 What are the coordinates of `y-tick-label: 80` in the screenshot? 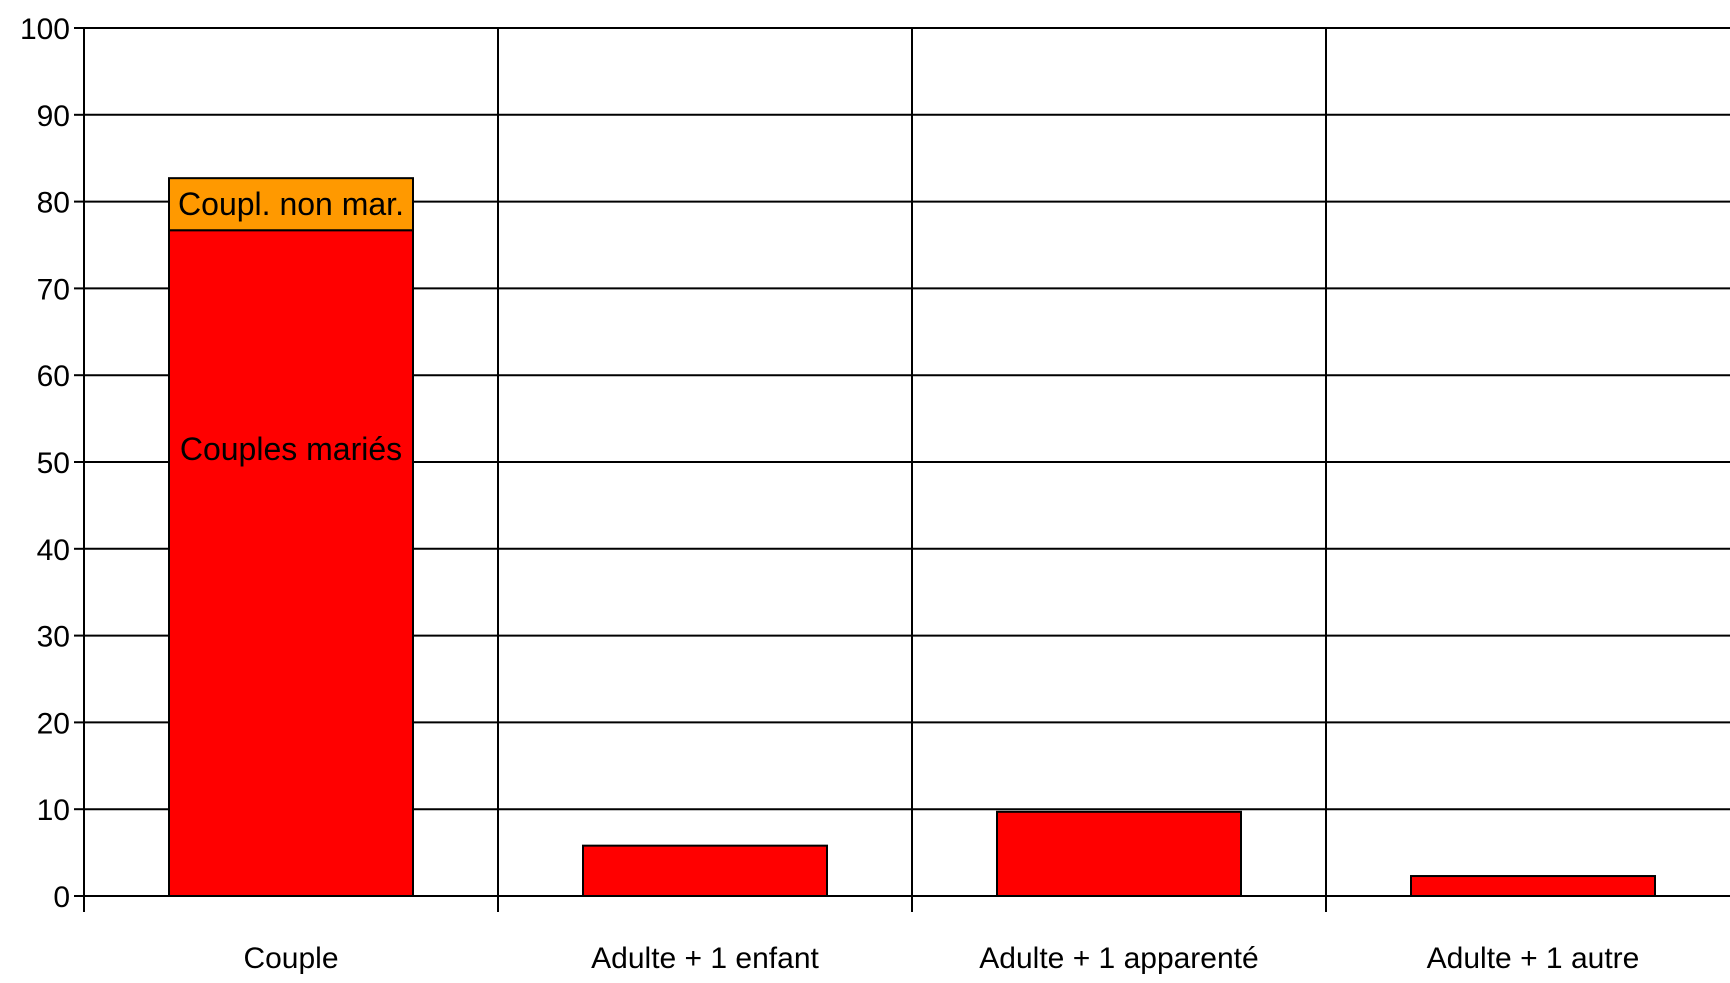 It's located at (53, 203).